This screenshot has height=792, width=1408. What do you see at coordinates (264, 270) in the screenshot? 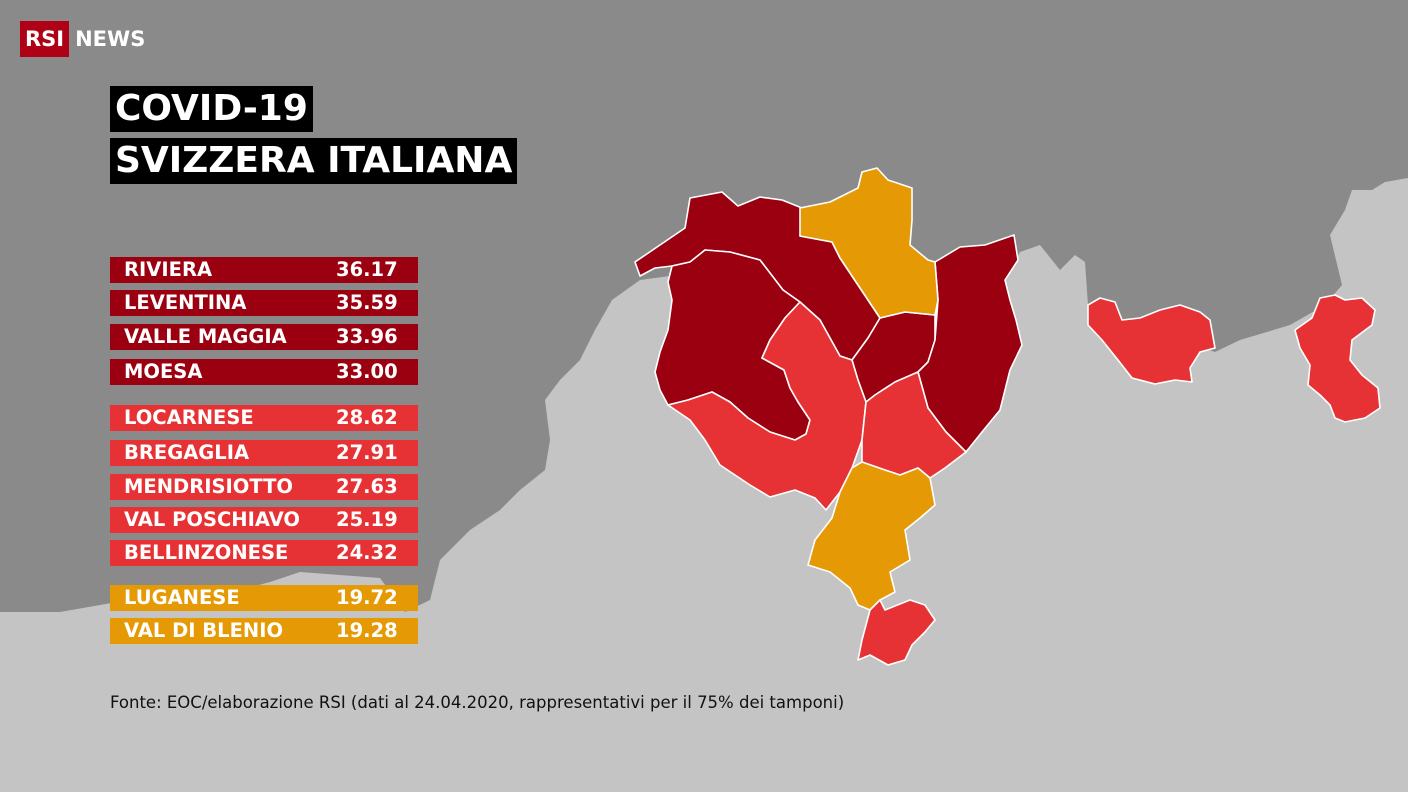
I see `ranking-row: RIVIERA 36.17` at bounding box center [264, 270].